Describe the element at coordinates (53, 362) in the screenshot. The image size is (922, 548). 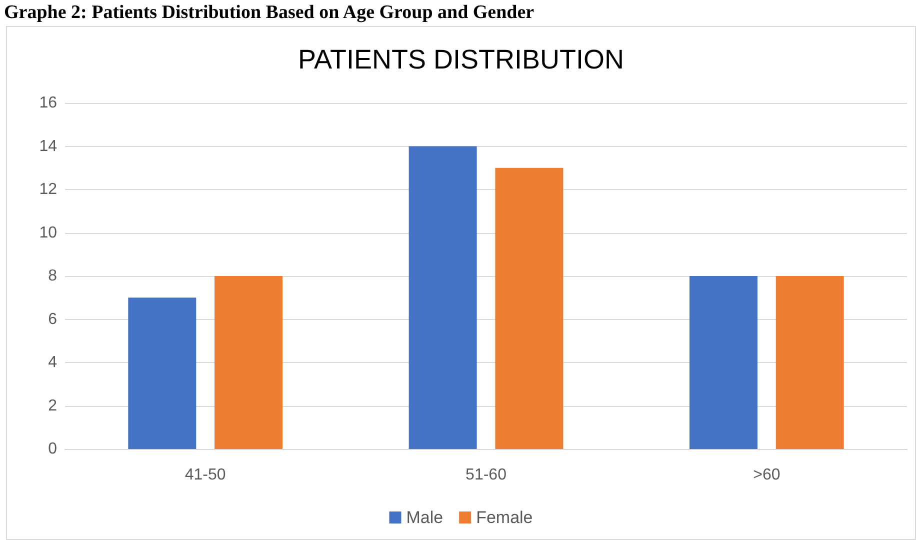
I see `y-tick-label: 4` at that location.